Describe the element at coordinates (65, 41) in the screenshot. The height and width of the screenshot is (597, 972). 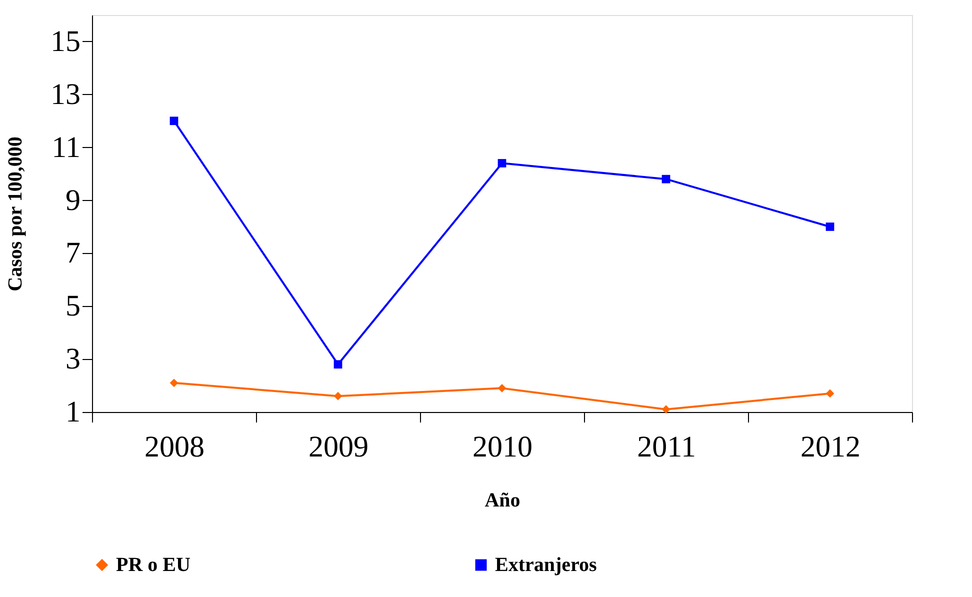
I see `y-tick-label: 15` at that location.